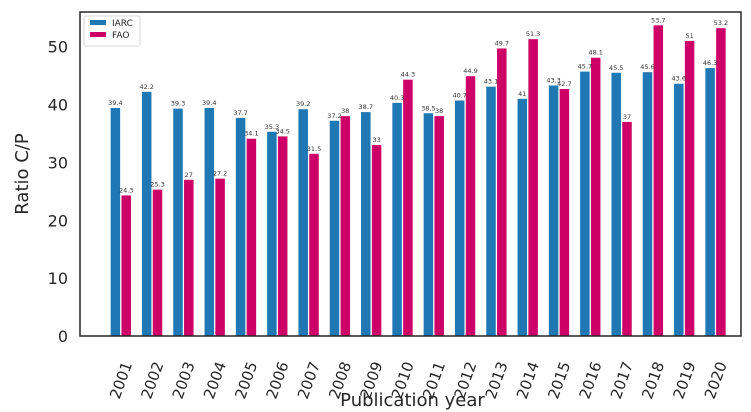  What do you see at coordinates (716, 380) in the screenshot?
I see `x-tick-label: 2020` at bounding box center [716, 380].